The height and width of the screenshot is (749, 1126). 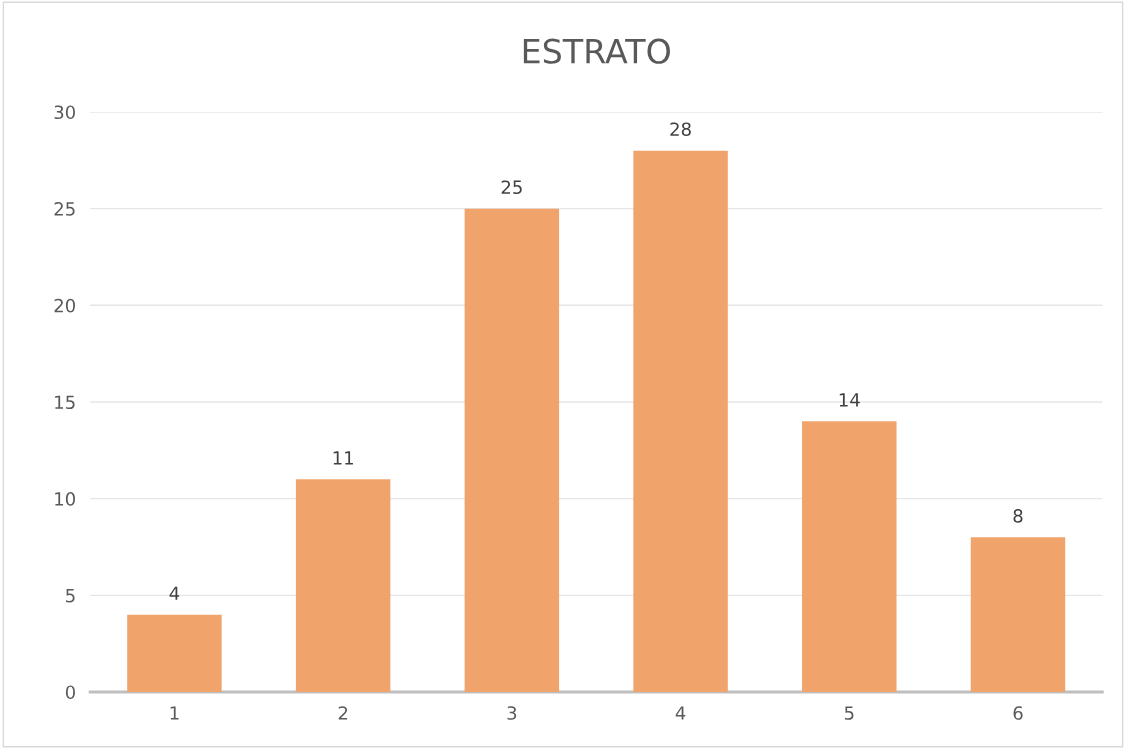 I want to click on x-tick-label: 4, so click(x=680, y=713).